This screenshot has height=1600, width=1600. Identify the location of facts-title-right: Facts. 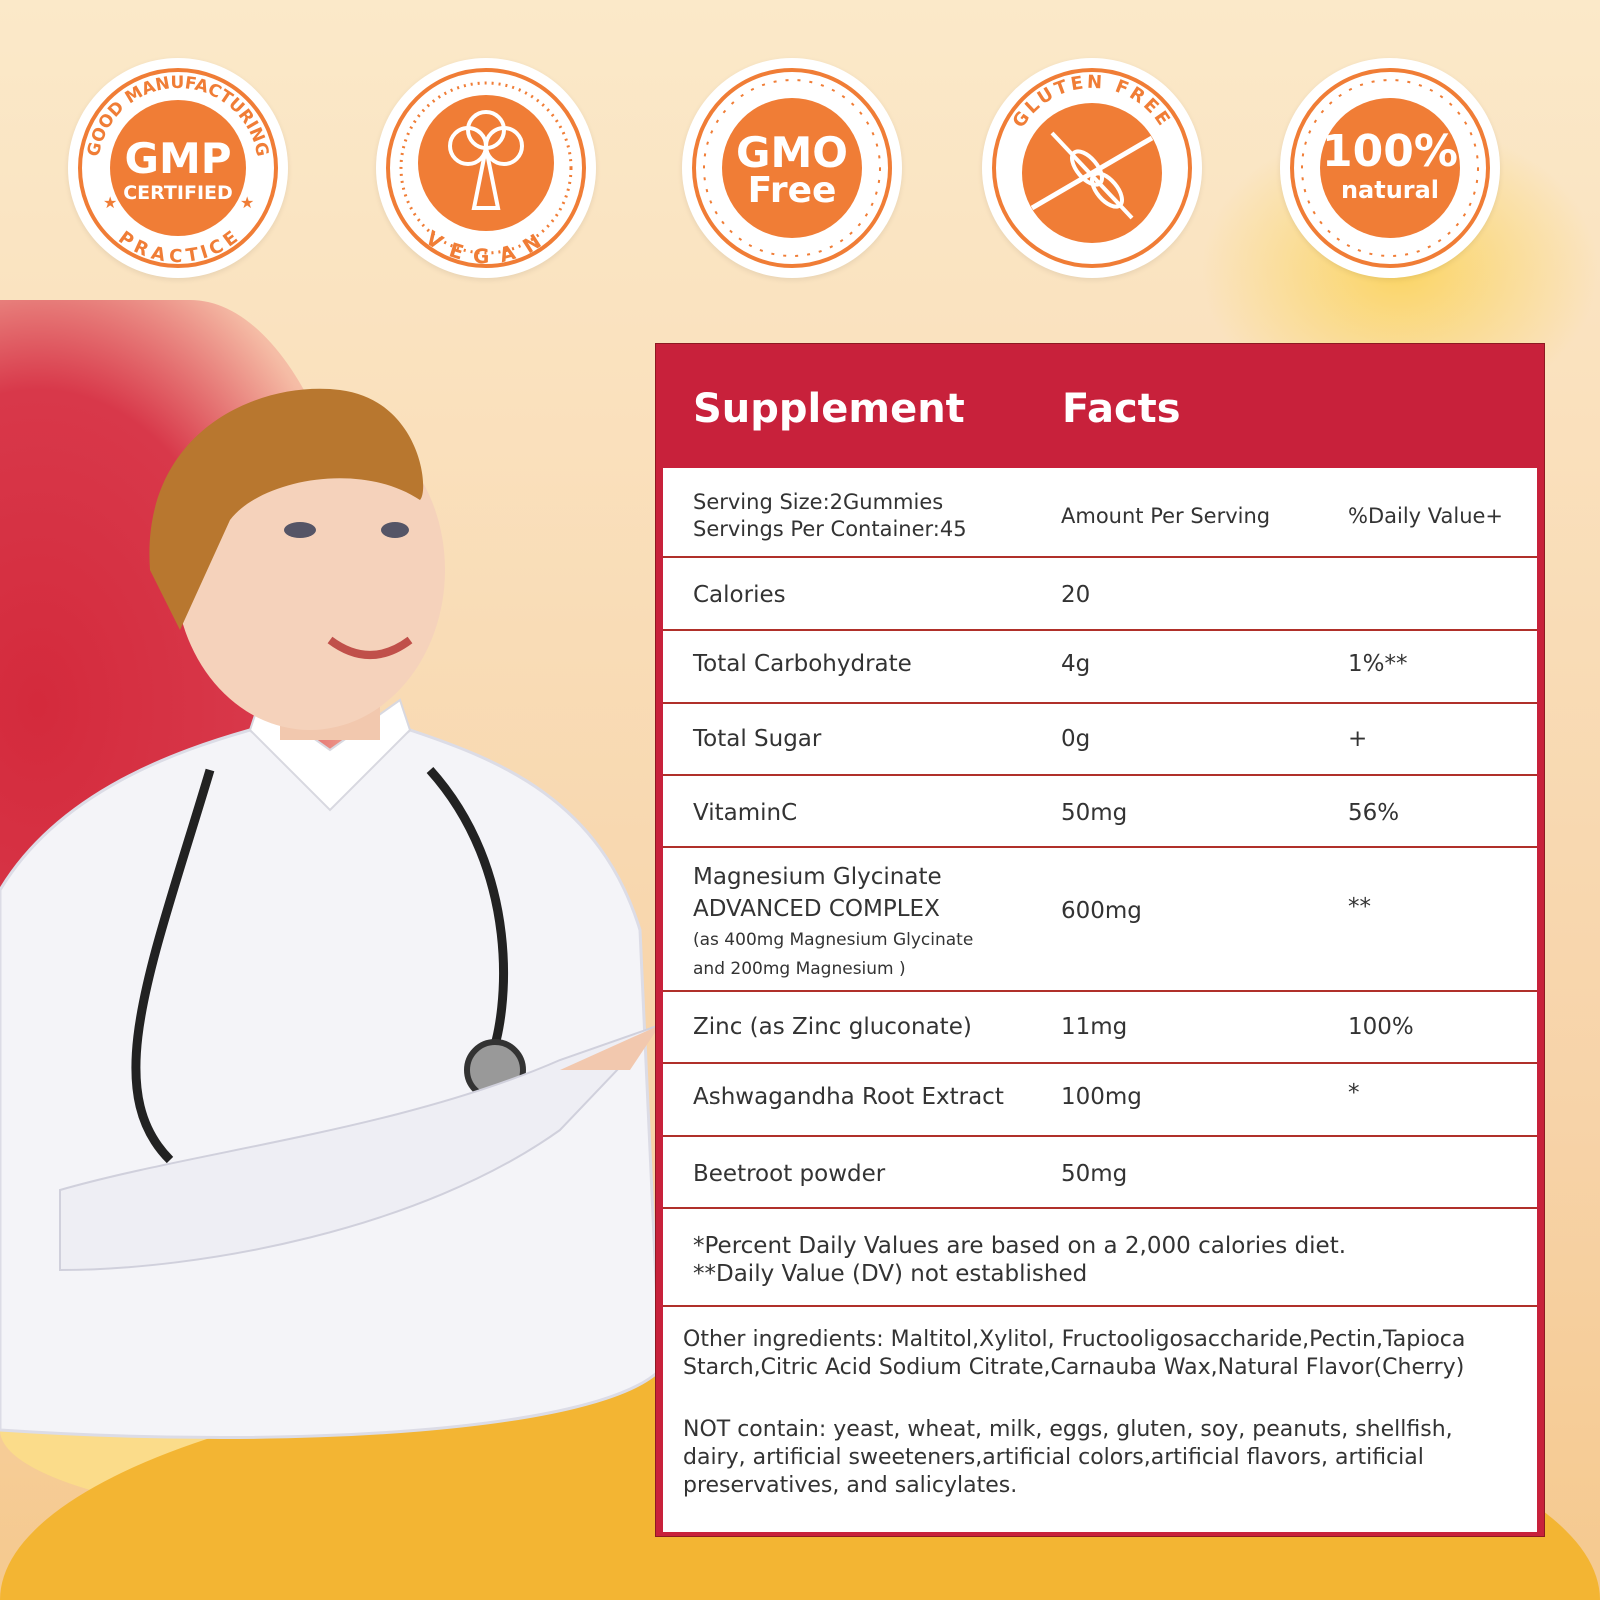
(1121, 409).